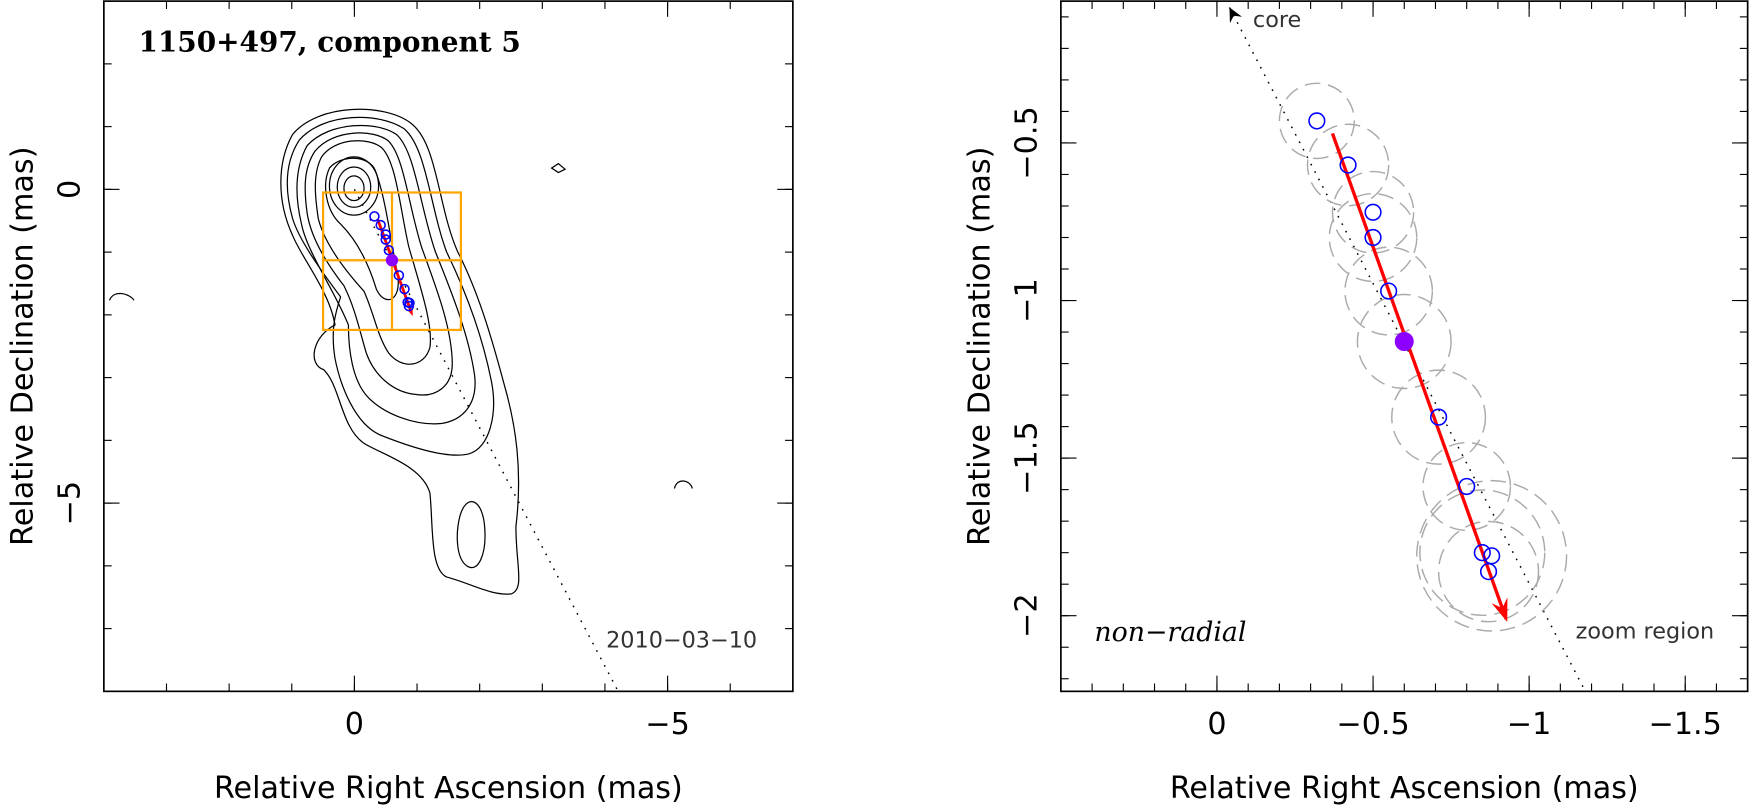 Image resolution: width=1751 pixels, height=809 pixels. I want to click on x-tick-label: −0.5, so click(1372, 724).